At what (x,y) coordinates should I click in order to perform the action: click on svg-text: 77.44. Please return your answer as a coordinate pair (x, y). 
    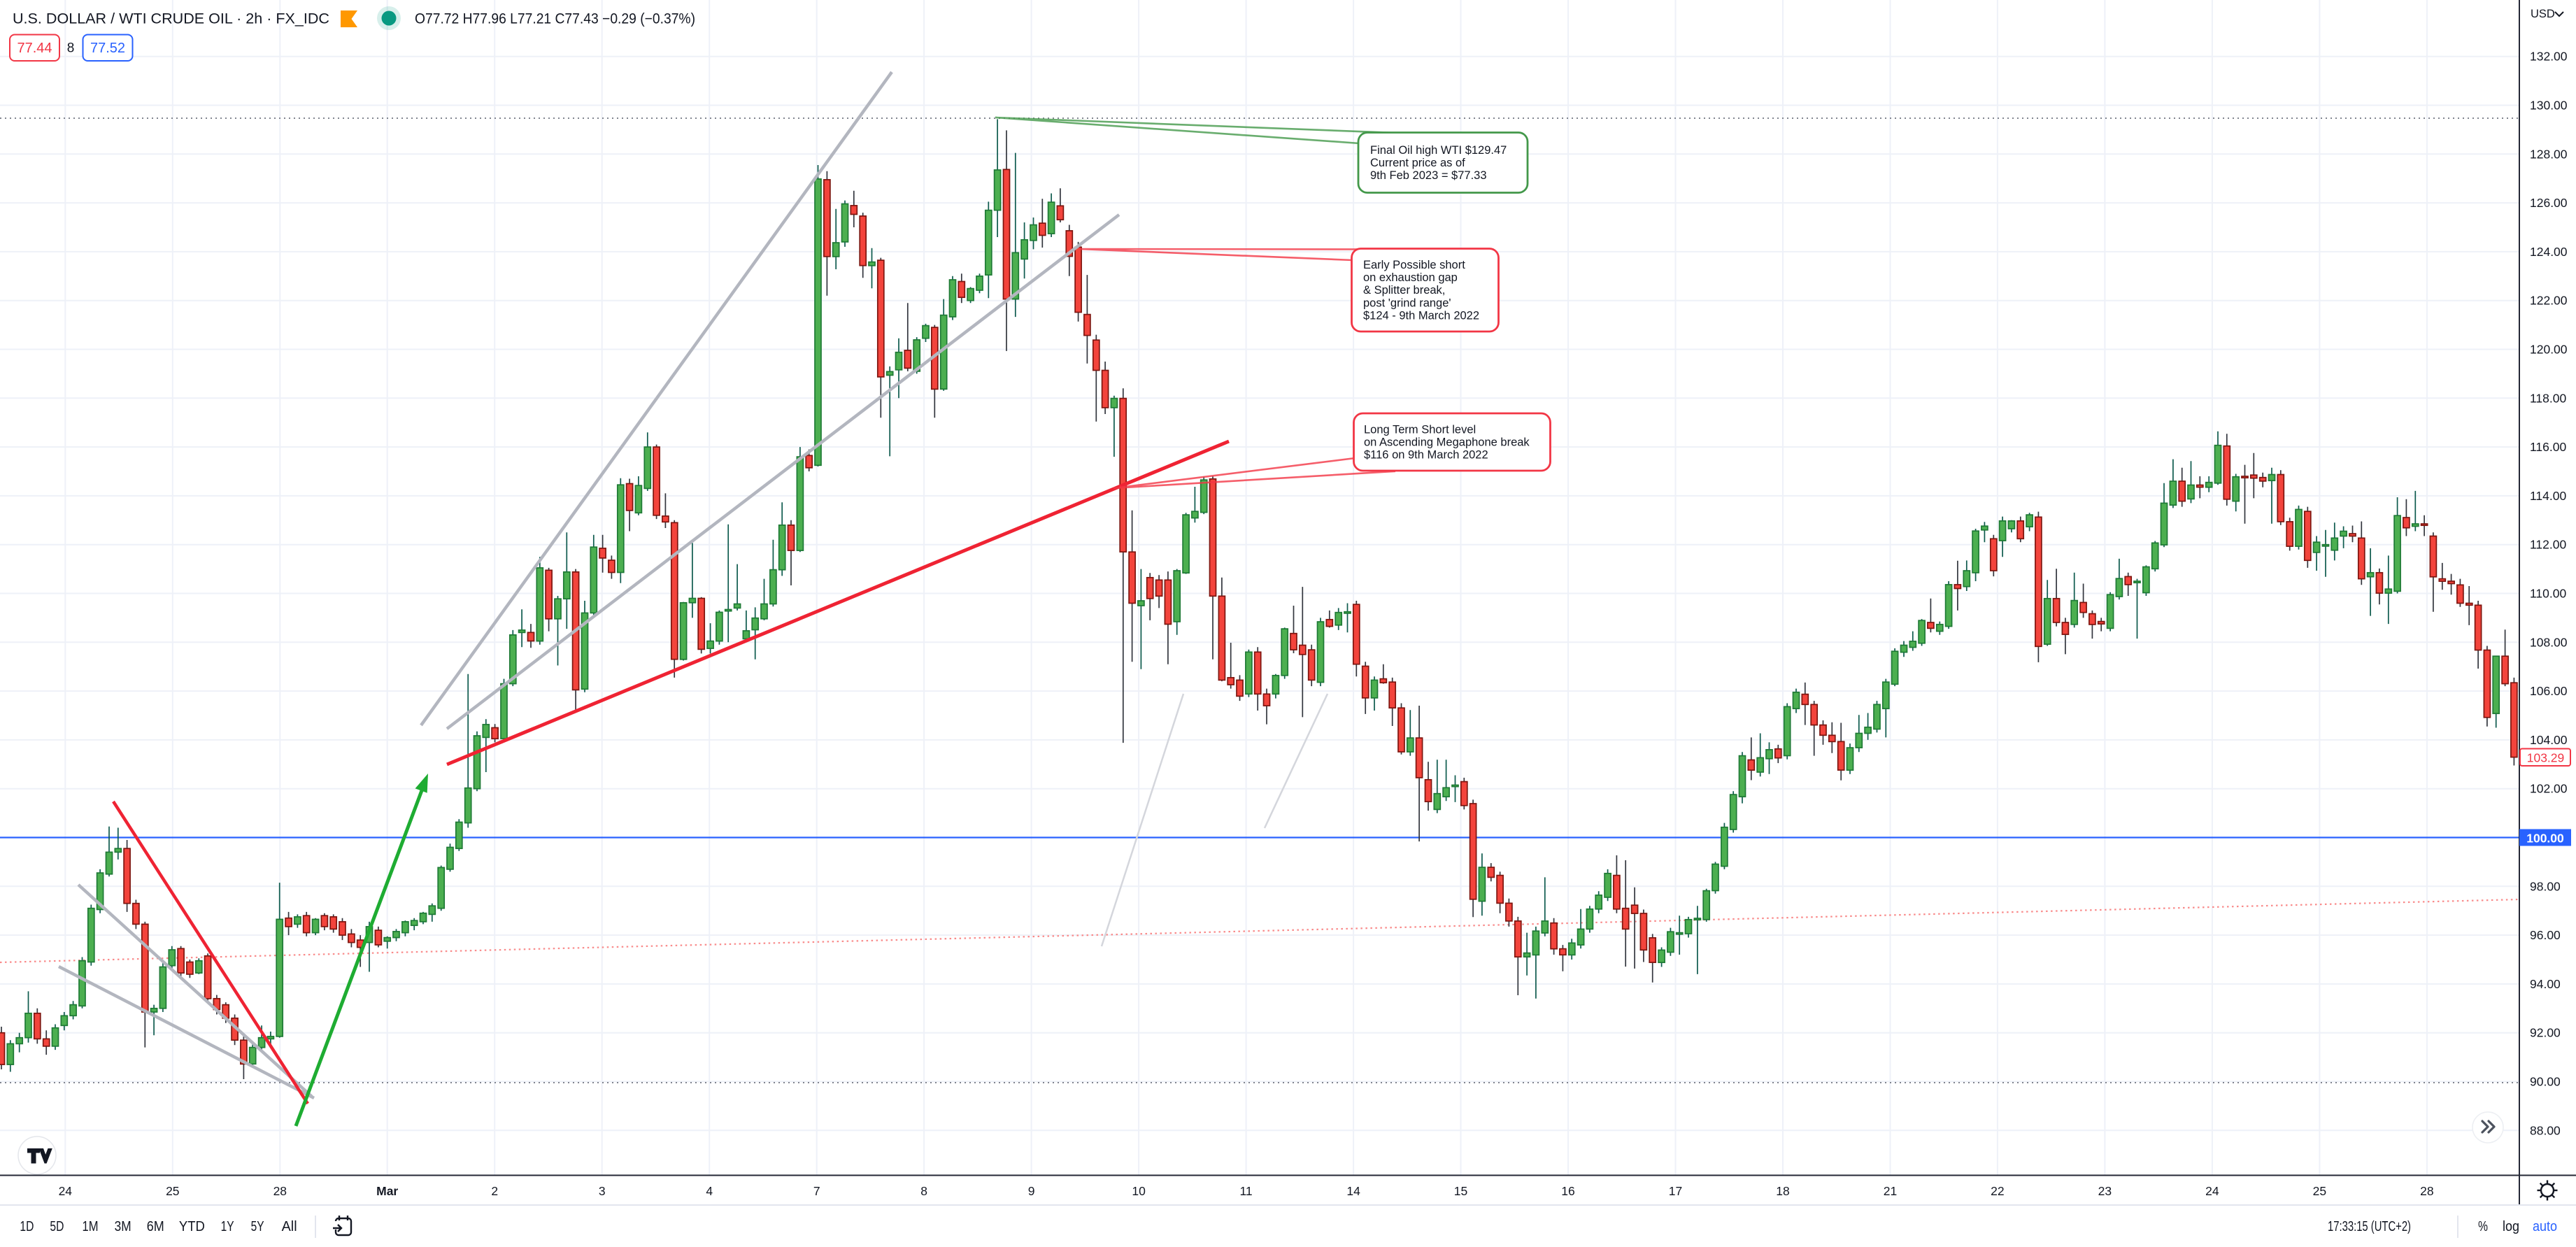
    Looking at the image, I should click on (34, 48).